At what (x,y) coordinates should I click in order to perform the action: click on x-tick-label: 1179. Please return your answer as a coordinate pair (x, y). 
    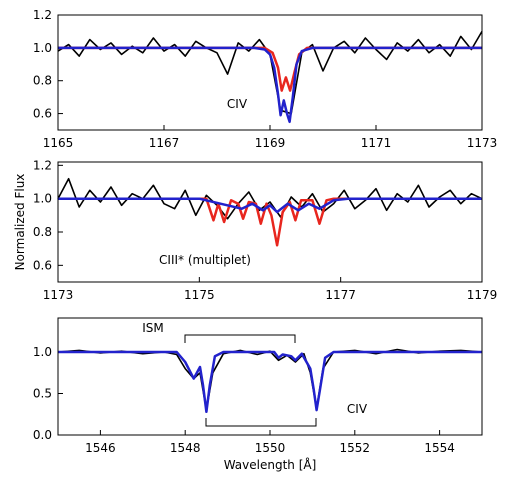
    Looking at the image, I should click on (482, 295).